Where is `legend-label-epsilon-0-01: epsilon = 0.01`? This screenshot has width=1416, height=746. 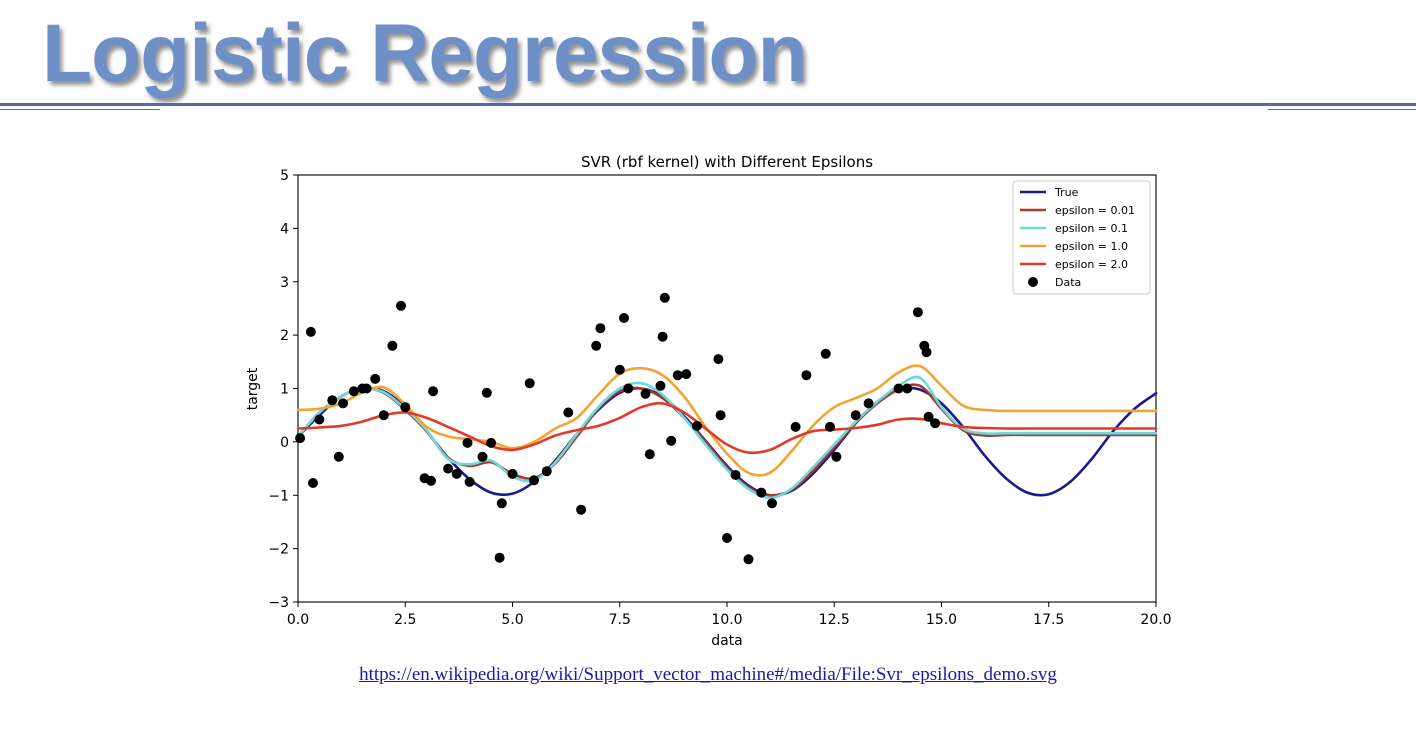 legend-label-epsilon-0-01: epsilon = 0.01 is located at coordinates (1095, 210).